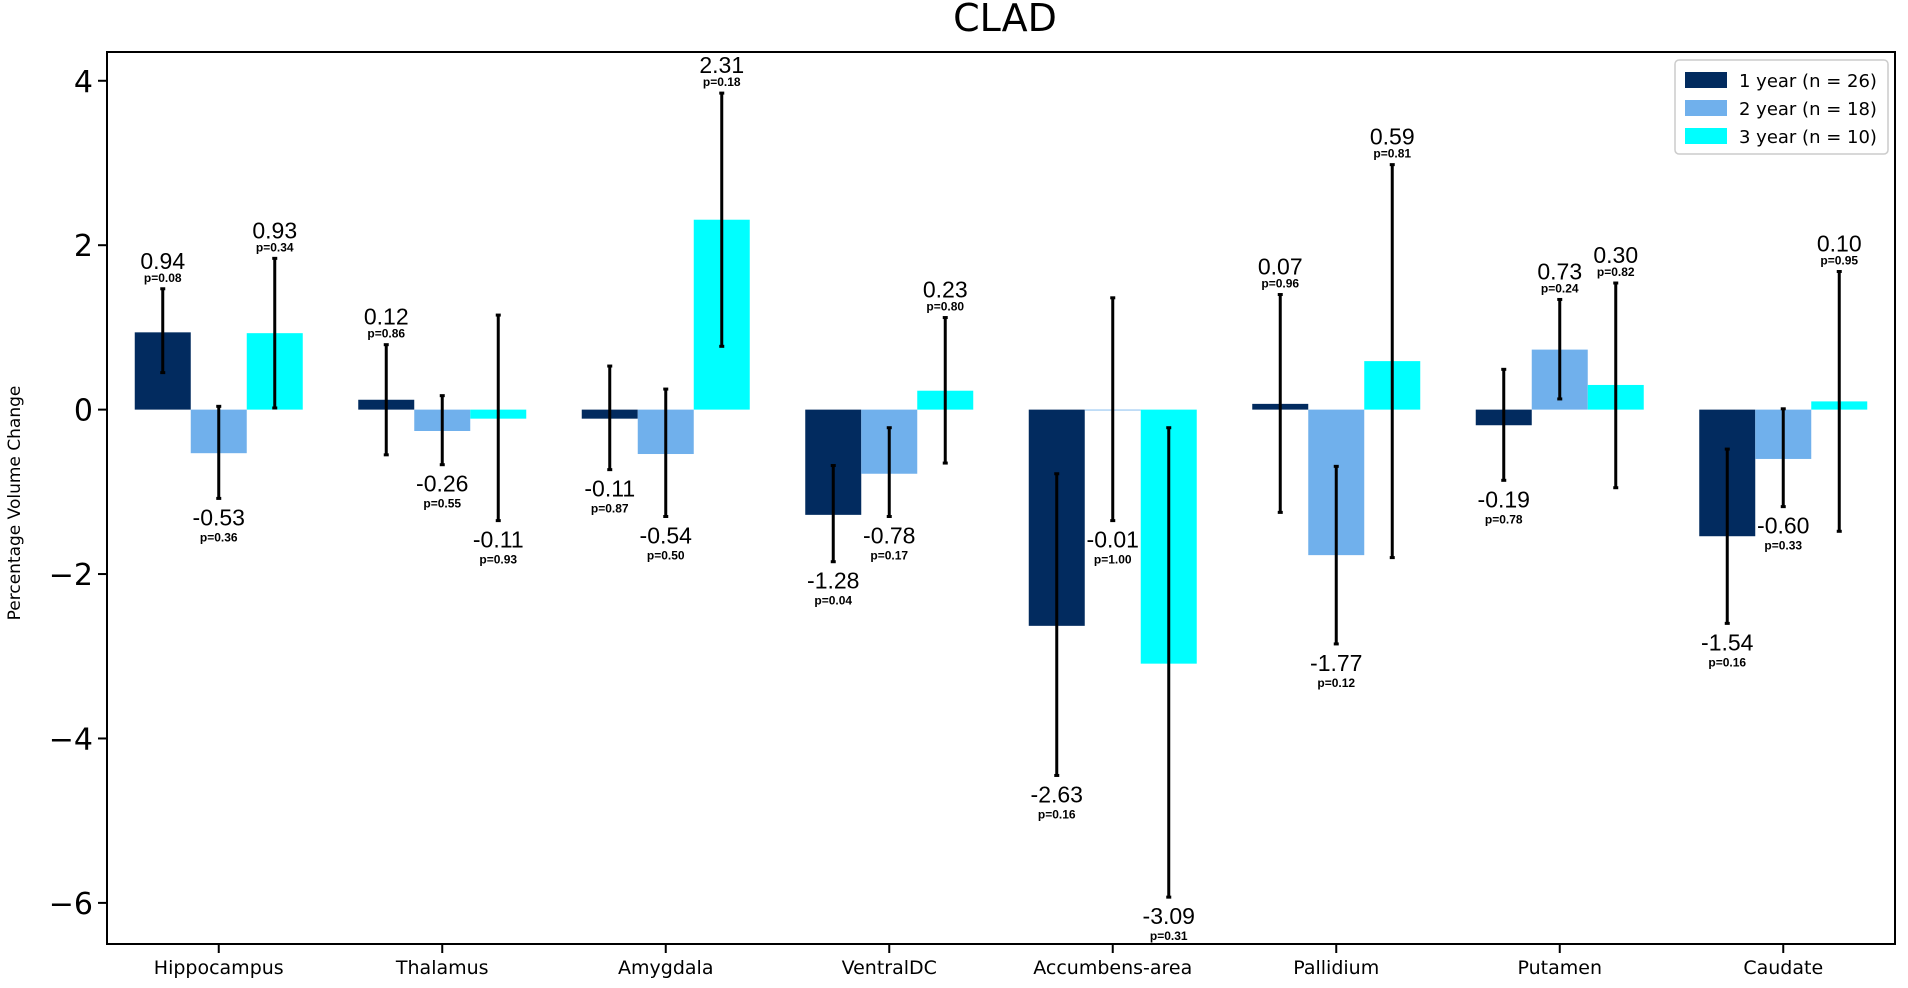 The height and width of the screenshot is (988, 1908). What do you see at coordinates (498, 560) in the screenshot?
I see `p-value-label-s2-1: p=0.93` at bounding box center [498, 560].